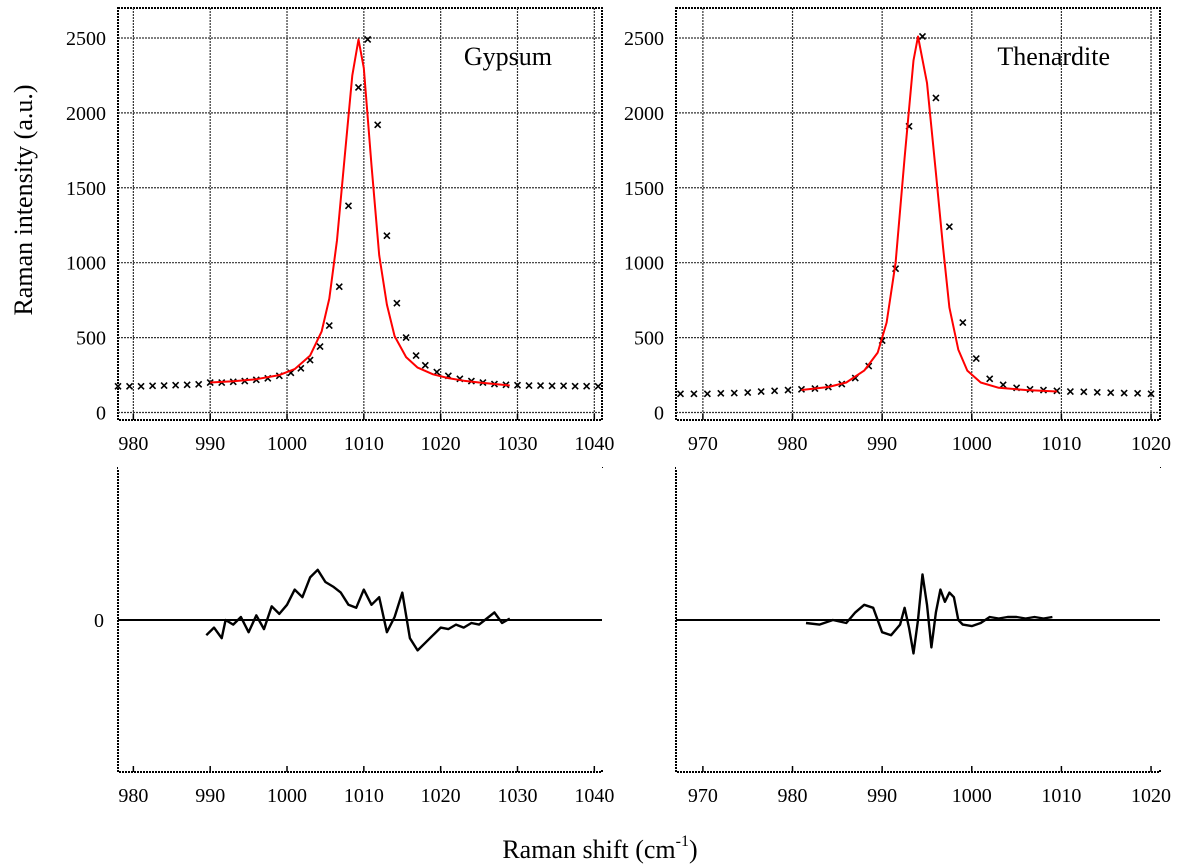 This screenshot has width=1184, height=868. I want to click on x-axis-label-text: Raman shift (cm, so click(588, 849).